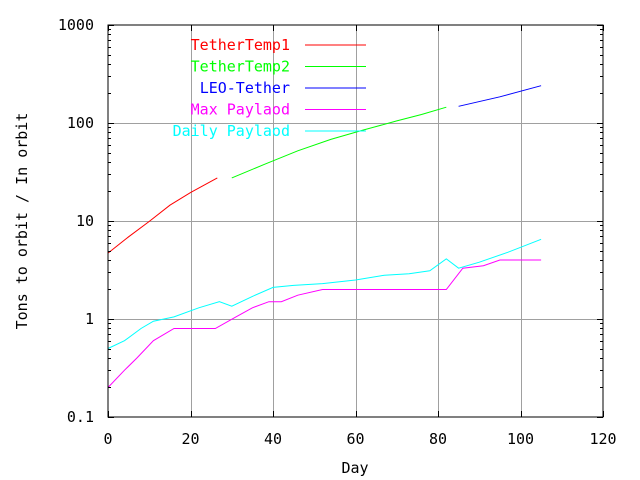 This screenshot has height=480, width=640. I want to click on x-tick-label: 40, so click(273, 439).